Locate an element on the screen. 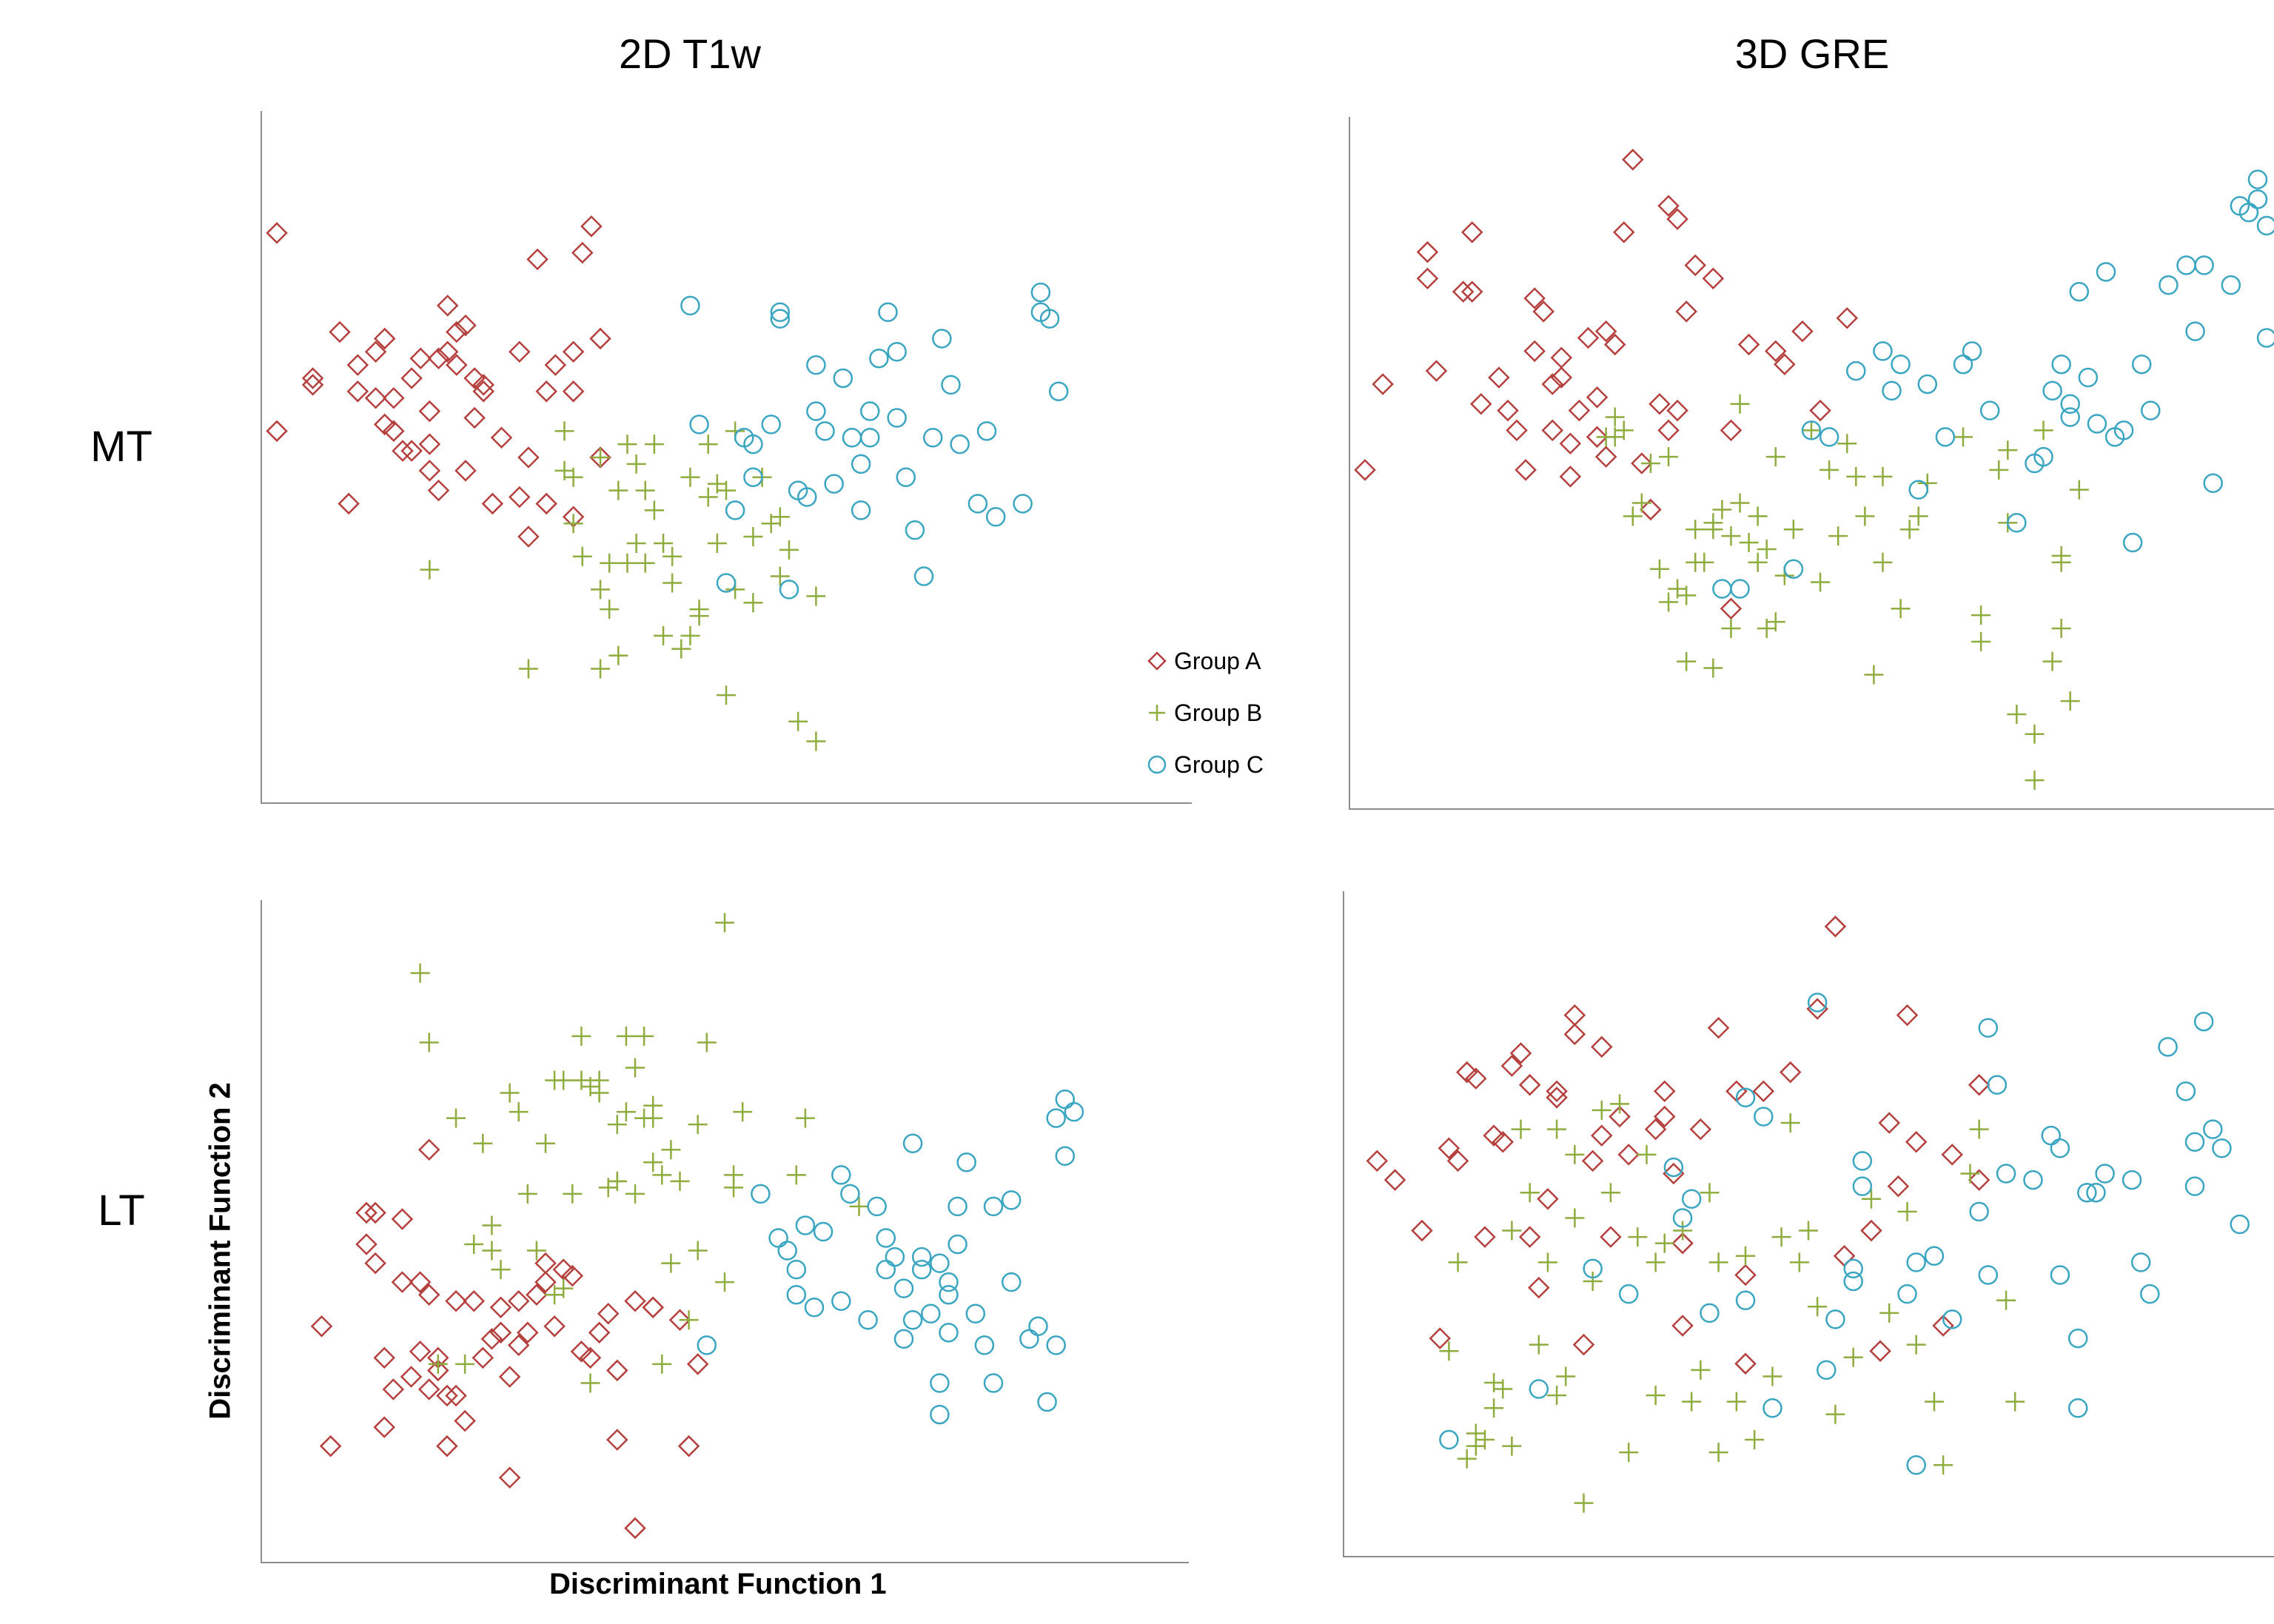 The image size is (2274, 1624). legend: Group A Group B Group C is located at coordinates (1205, 713).